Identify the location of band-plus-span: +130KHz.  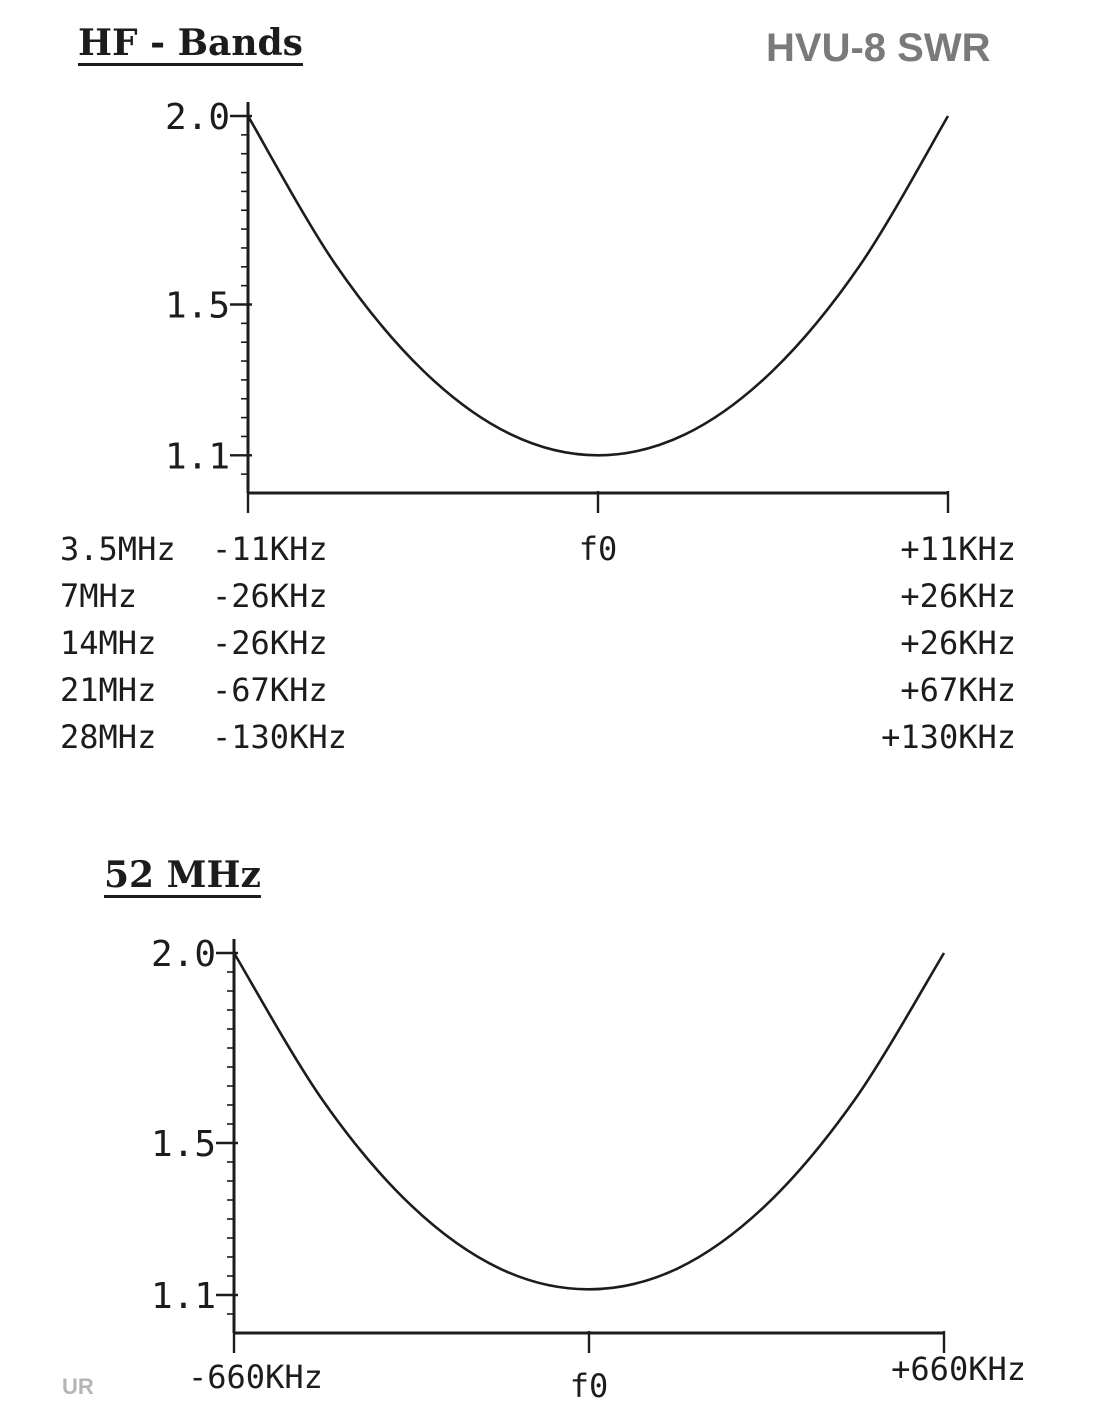
(948, 737).